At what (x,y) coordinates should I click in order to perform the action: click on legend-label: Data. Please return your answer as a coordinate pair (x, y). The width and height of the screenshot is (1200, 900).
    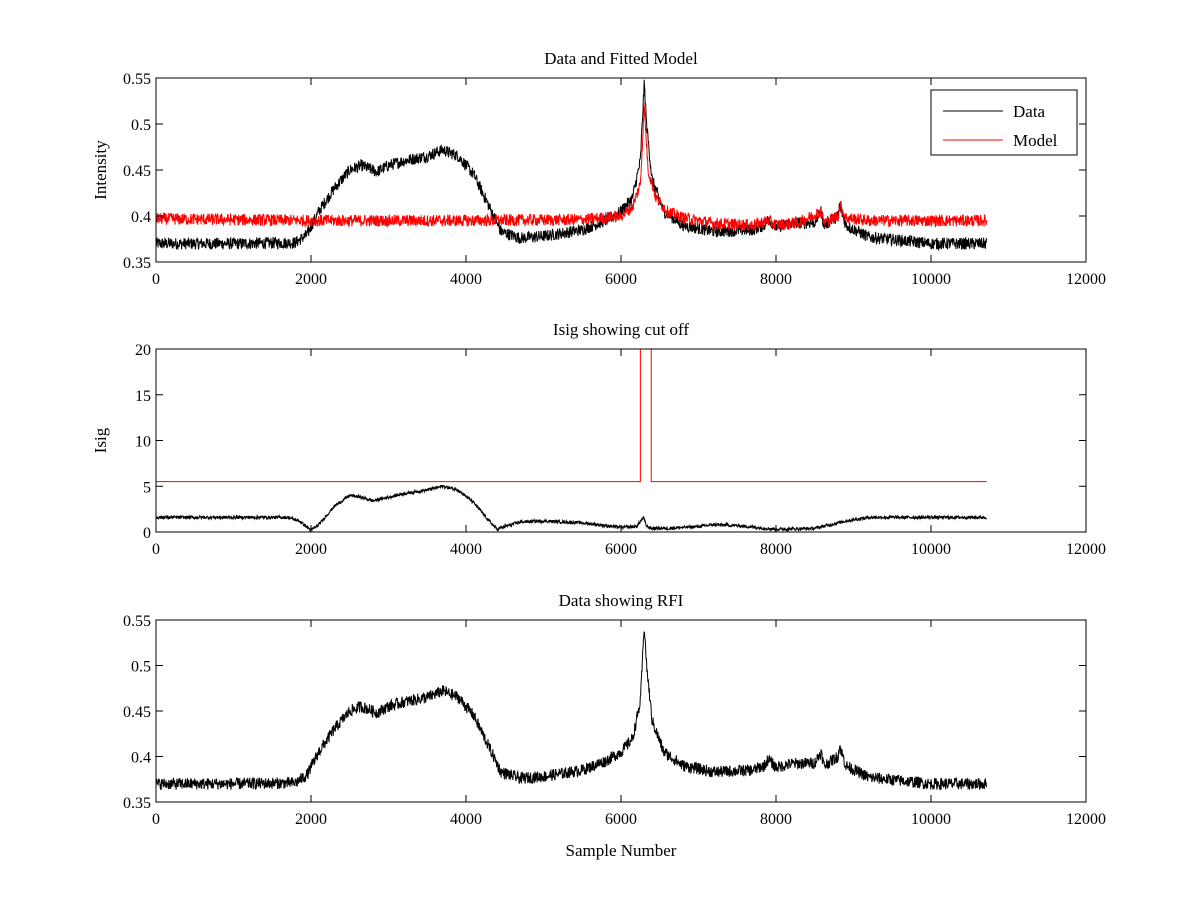
    Looking at the image, I should click on (1029, 111).